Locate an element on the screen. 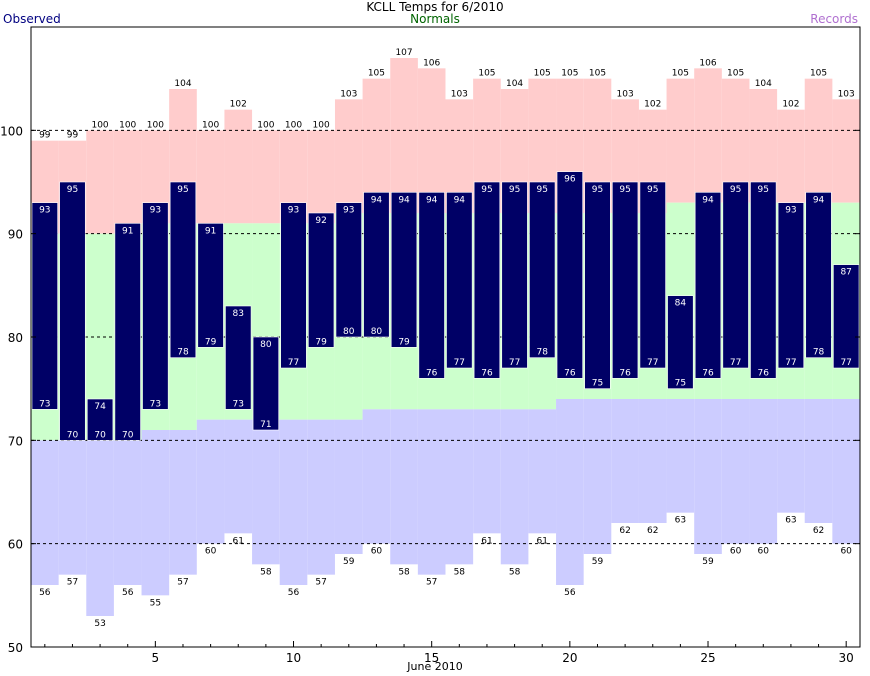 The image size is (870, 676). observed-low-label: 70 is located at coordinates (128, 435).